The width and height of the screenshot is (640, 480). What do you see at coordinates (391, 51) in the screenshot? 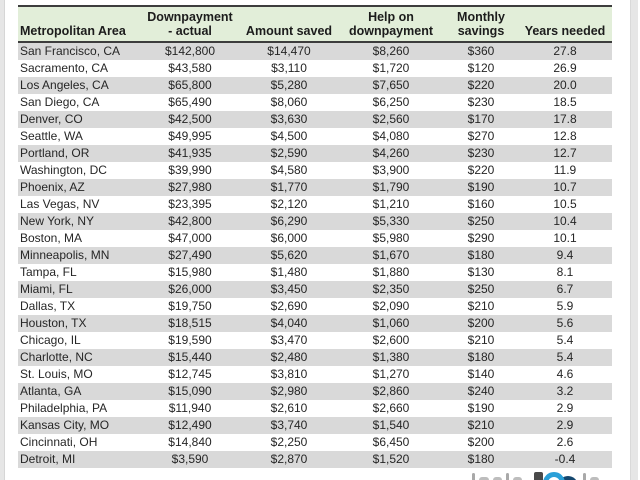
I see `cell-help-downpayment: $8,260` at bounding box center [391, 51].